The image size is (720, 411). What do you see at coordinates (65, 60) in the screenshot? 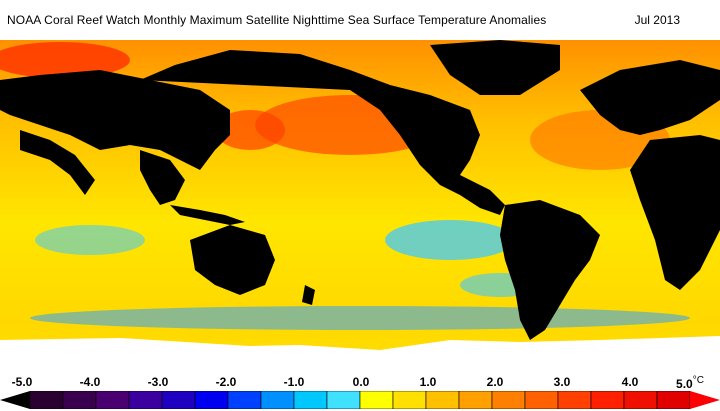
I see `warm-anomaly-arctic` at bounding box center [65, 60].